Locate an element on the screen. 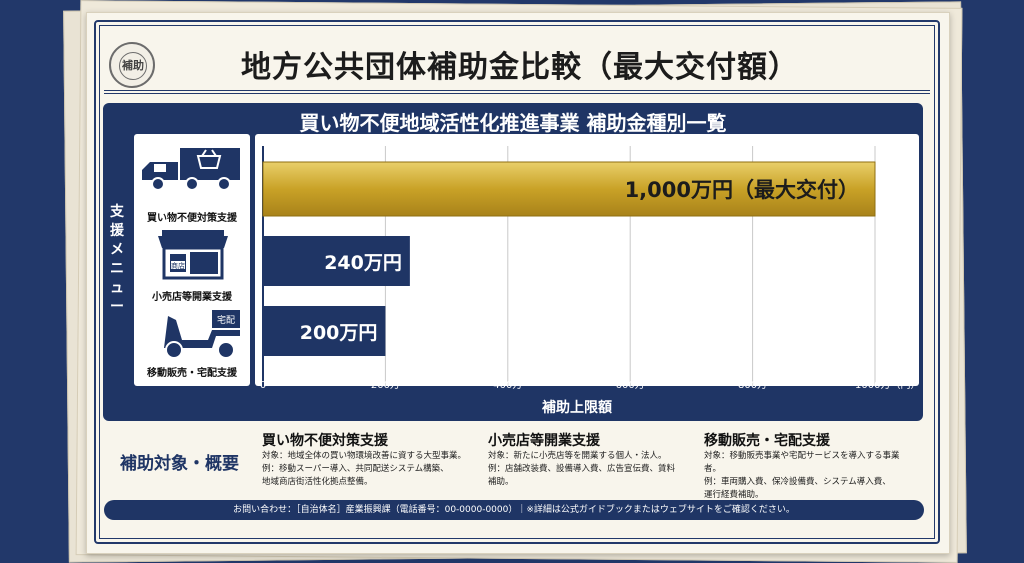  menu-label-store: 小売店等開業支援 is located at coordinates (192, 297).